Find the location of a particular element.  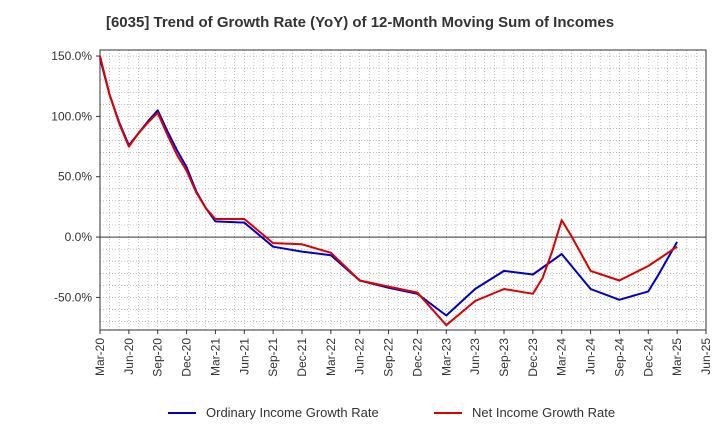

legend-item-net-income: Net Income Growth Rate is located at coordinates (524, 412).